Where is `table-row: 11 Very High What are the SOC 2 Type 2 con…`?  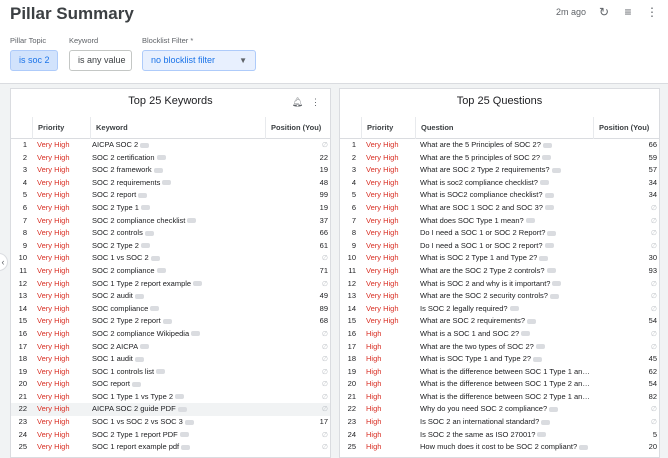 table-row: 11 Very High What are the SOC 2 Type 2 con… is located at coordinates (499, 271).